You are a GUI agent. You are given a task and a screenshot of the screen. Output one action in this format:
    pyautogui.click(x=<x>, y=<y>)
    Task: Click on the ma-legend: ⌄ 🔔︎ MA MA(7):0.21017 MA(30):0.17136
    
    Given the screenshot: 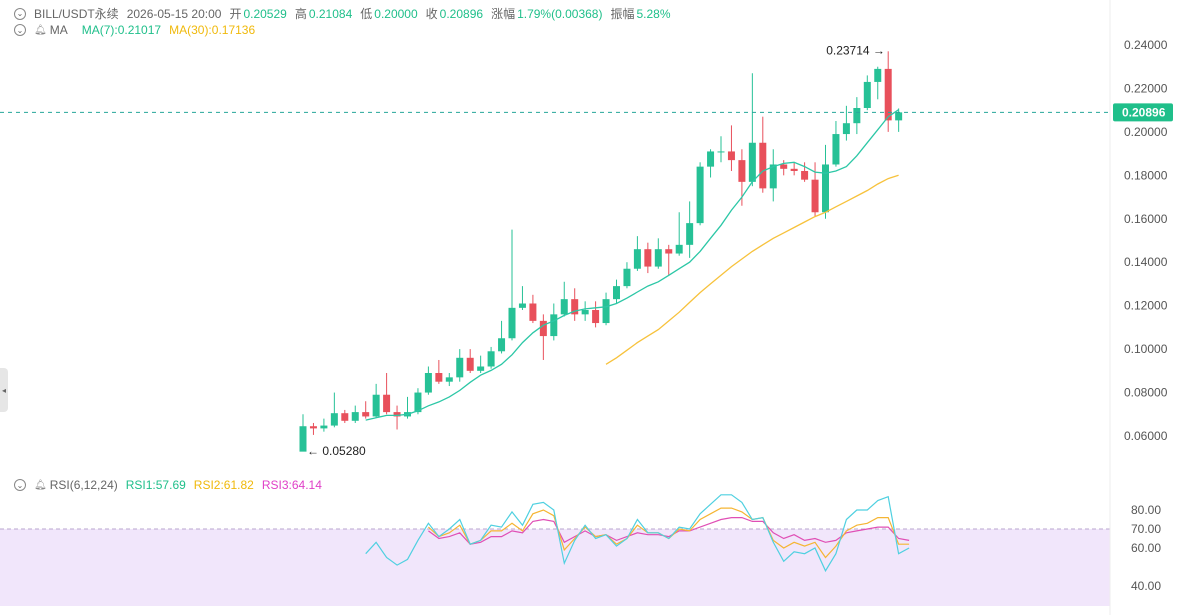 What is the action you would take?
    pyautogui.click(x=138, y=30)
    